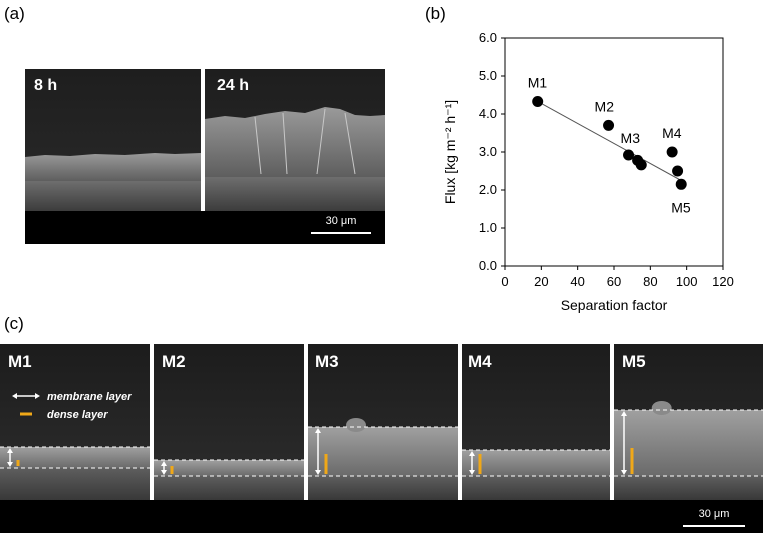 Image resolution: width=763 pixels, height=538 pixels. I want to click on x-tick-label: 0, so click(504, 281).